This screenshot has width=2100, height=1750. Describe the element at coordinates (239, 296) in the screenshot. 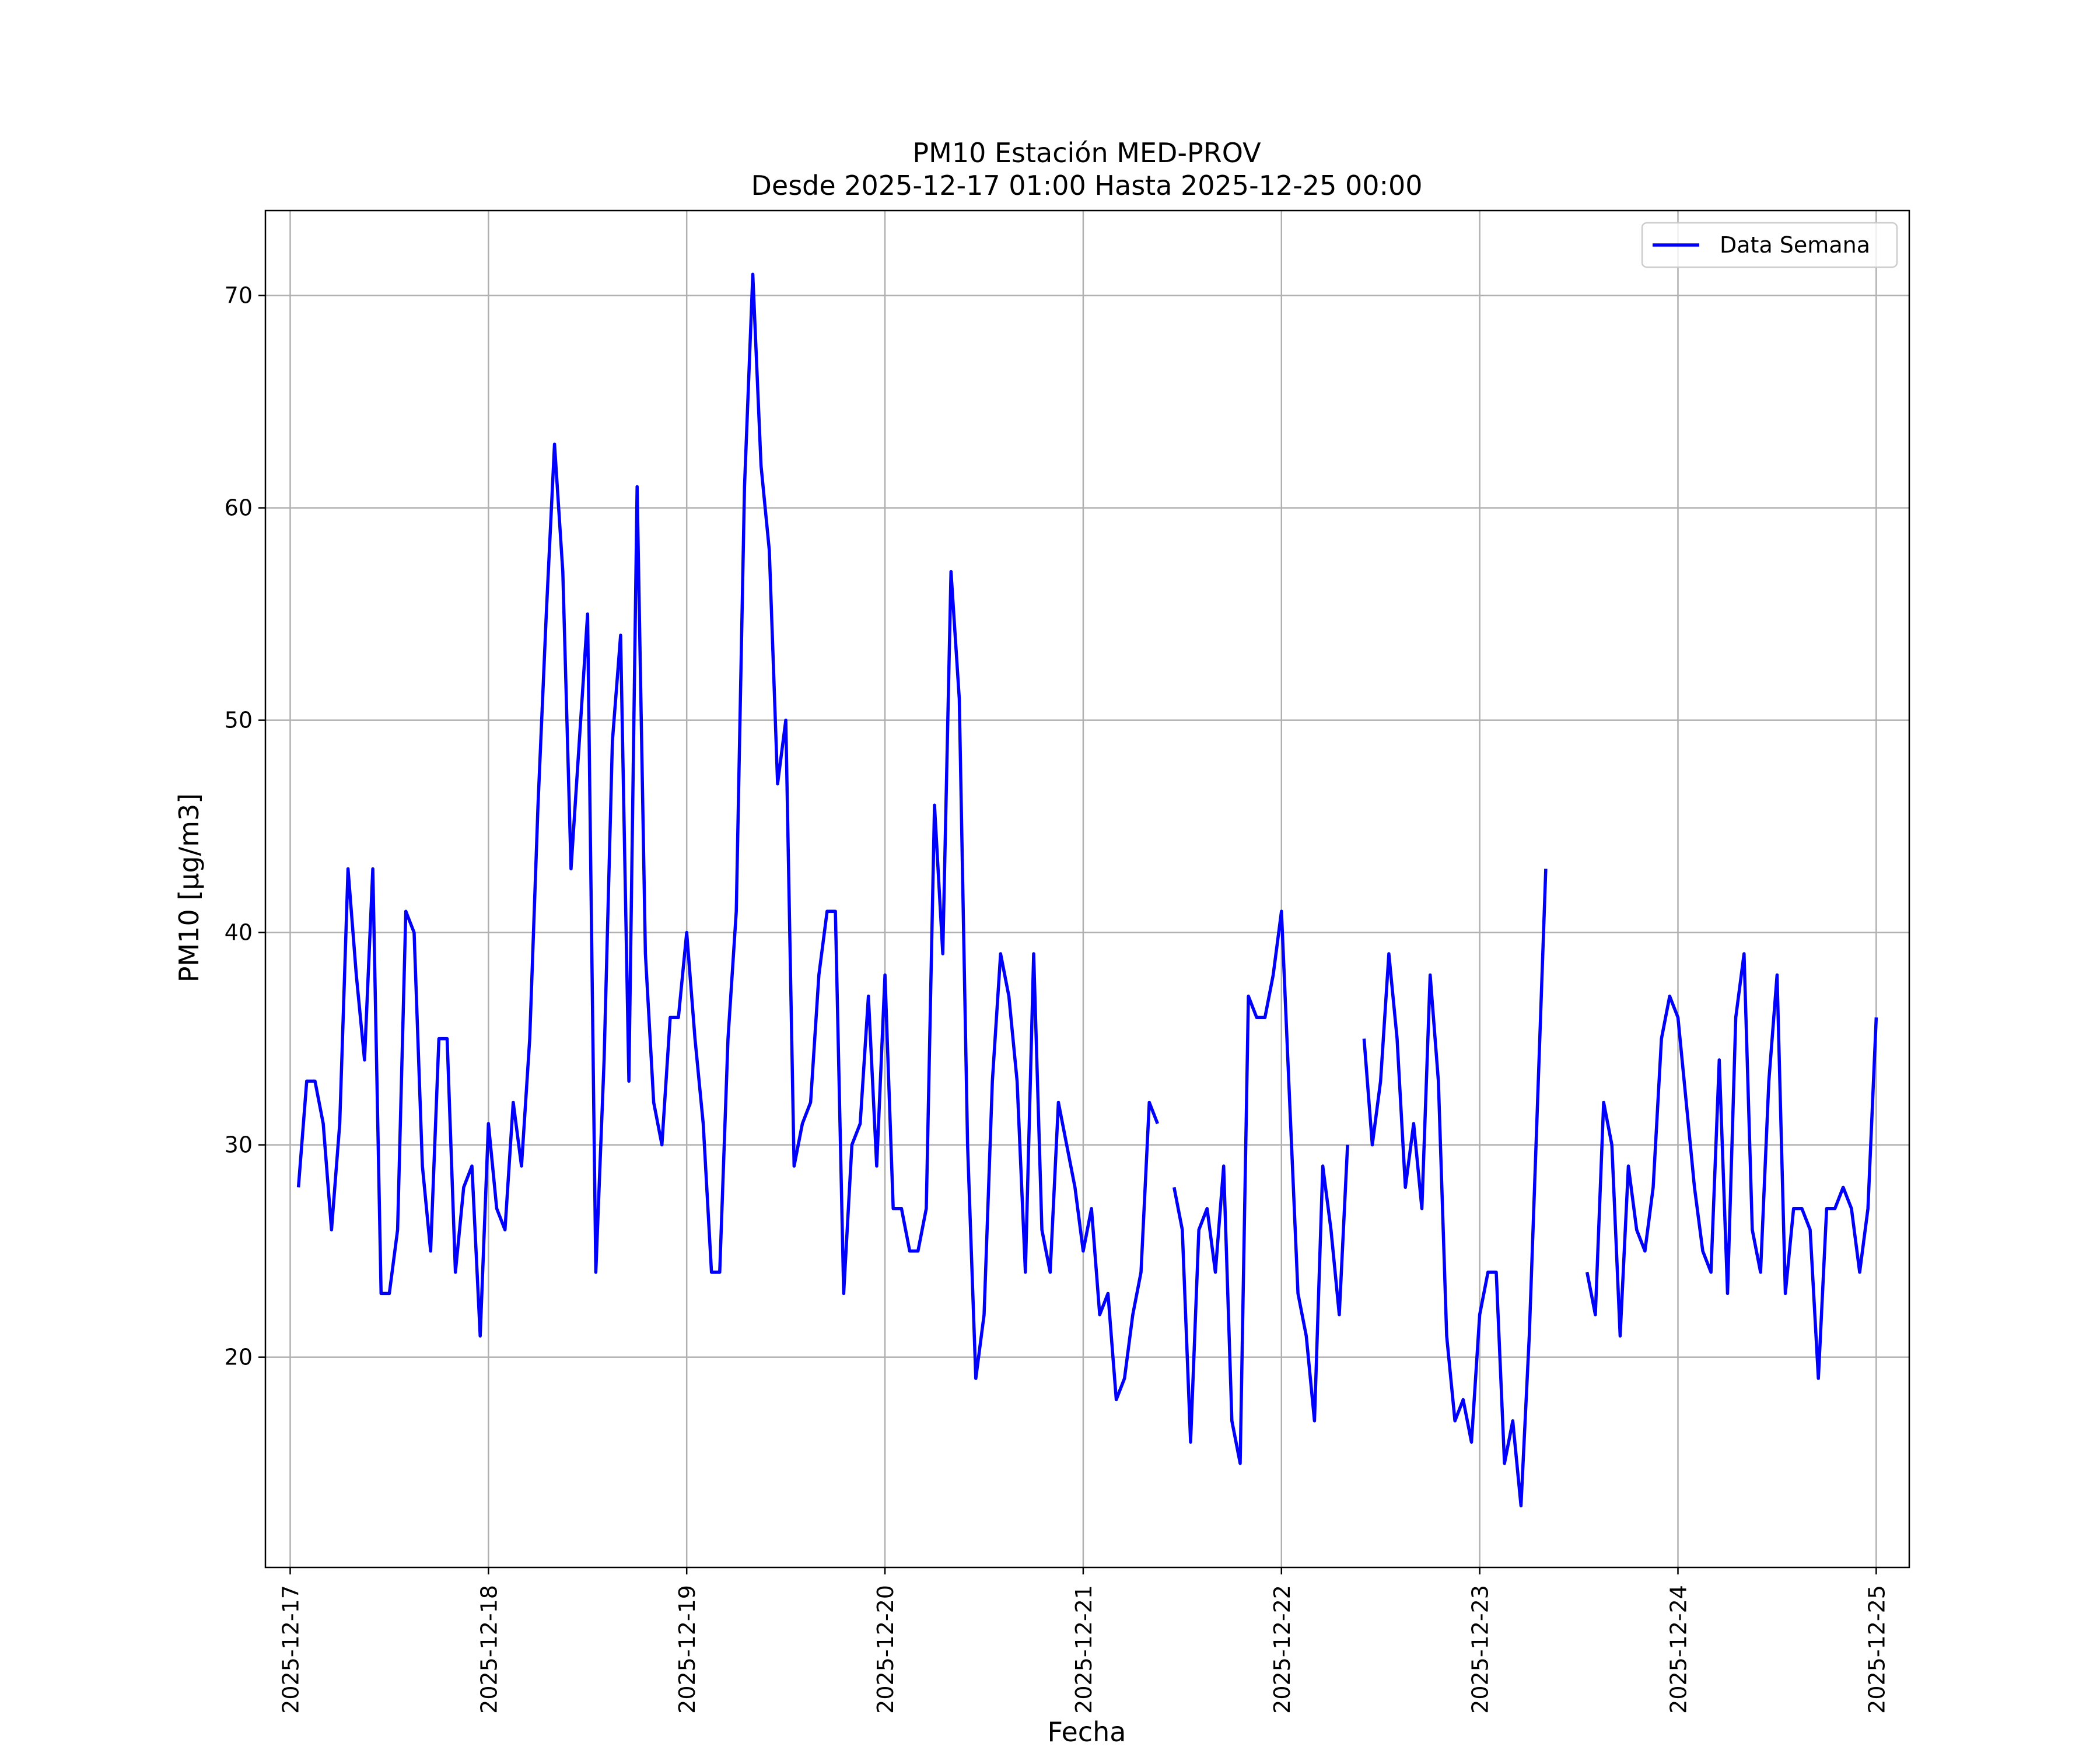

I see `y-tick-label: 70` at that location.